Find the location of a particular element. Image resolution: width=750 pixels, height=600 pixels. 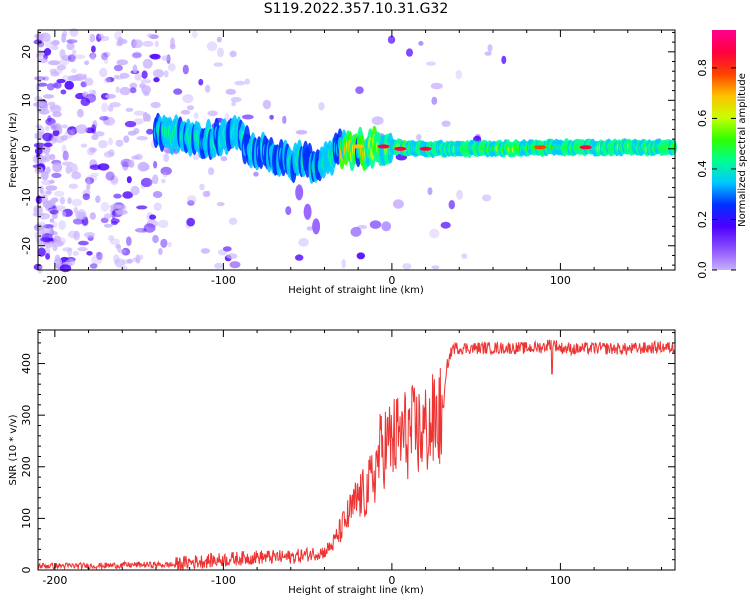

colorbar-tick-label: 0.6 is located at coordinates (702, 119).